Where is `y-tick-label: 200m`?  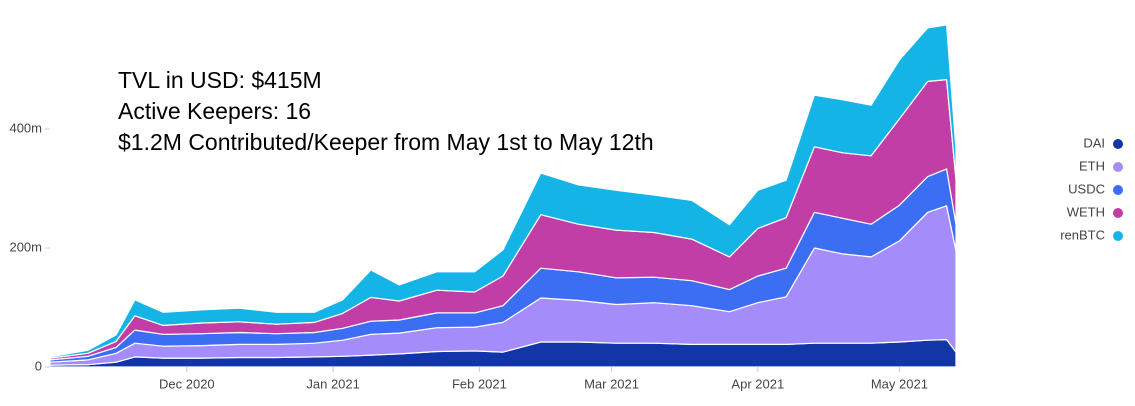
y-tick-label: 200m is located at coordinates (25, 246).